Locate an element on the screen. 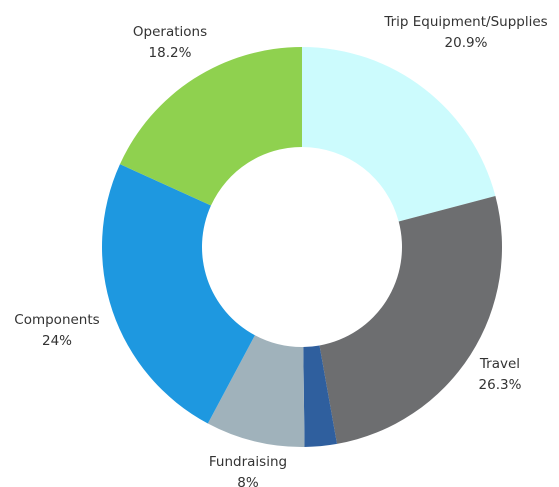  segment-value-label: 26.3% is located at coordinates (500, 385).